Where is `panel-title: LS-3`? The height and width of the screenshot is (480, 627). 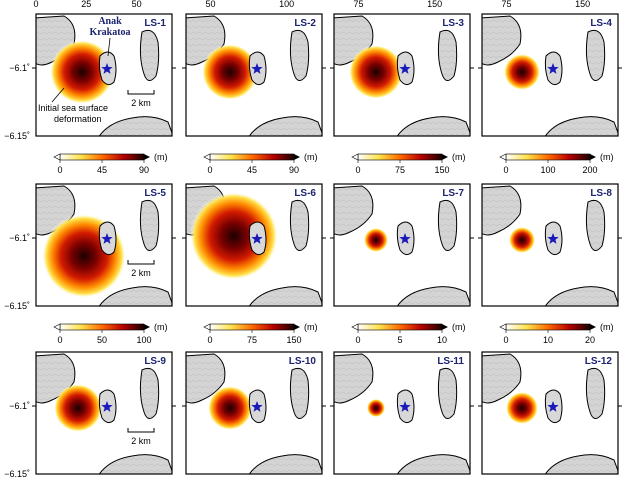 panel-title: LS-3 is located at coordinates (453, 23).